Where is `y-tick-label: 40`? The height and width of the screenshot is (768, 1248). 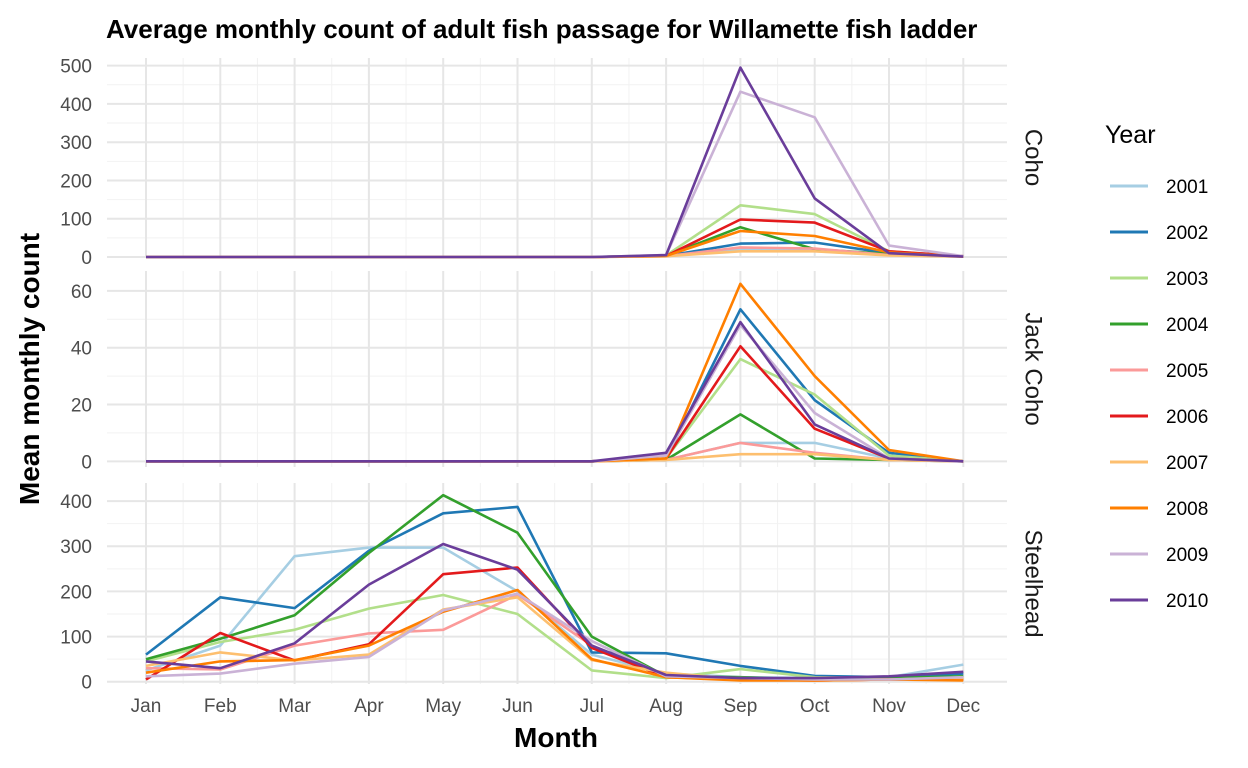 y-tick-label: 40 is located at coordinates (81, 349).